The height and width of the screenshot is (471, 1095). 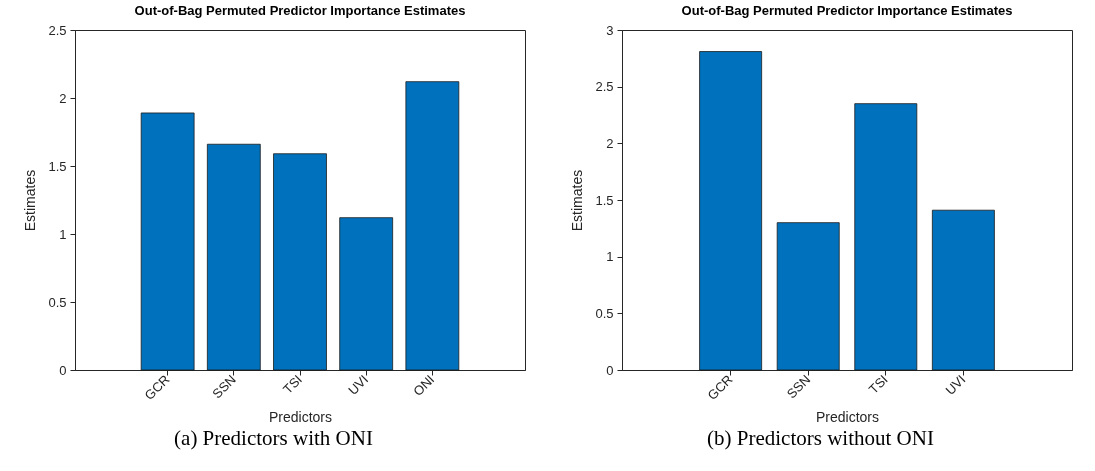 I want to click on x-tick-label: ONI, so click(x=423, y=385).